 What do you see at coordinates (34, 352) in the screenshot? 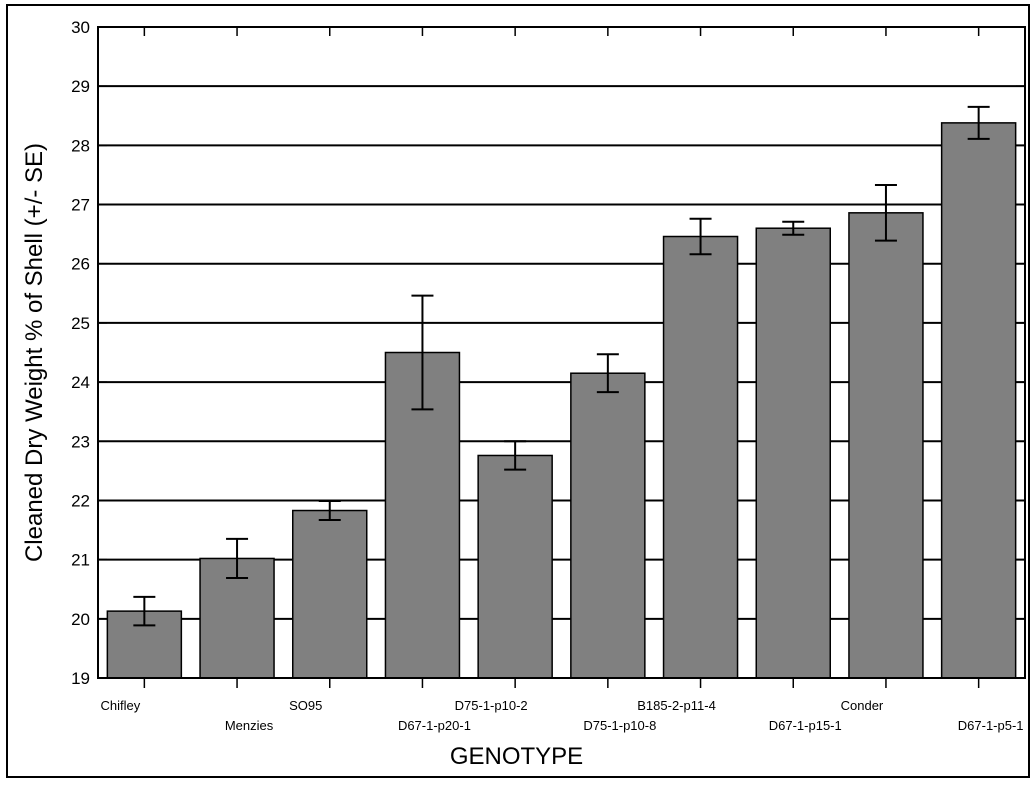
I see `y-axis-title: Cleaned Dry Weight % of Shell (+/- SE)` at bounding box center [34, 352].